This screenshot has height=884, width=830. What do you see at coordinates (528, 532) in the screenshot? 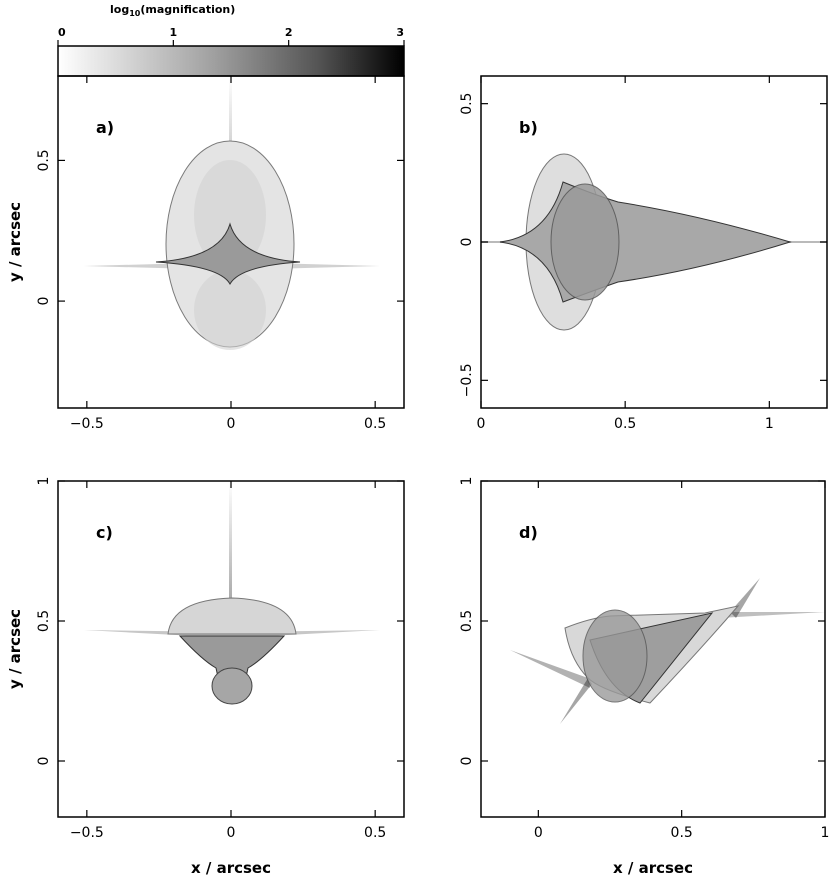
I see `panel-label: d)` at bounding box center [528, 532].